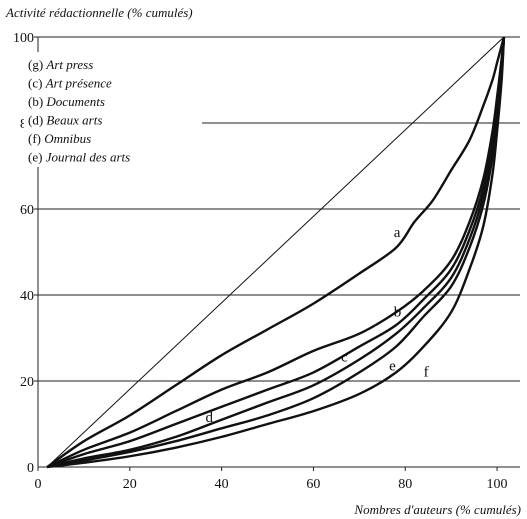  Describe the element at coordinates (392, 366) in the screenshot. I see `series-label-e: e` at that location.